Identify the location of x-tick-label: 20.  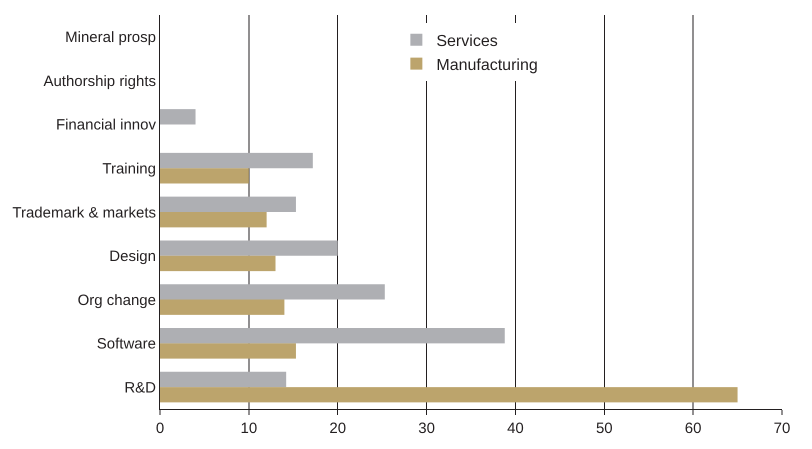
(337, 428).